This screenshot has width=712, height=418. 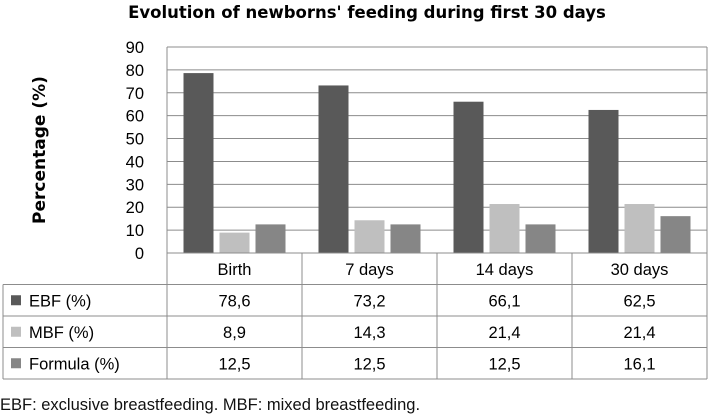 I want to click on y-tick-label: 20, so click(x=135, y=208).